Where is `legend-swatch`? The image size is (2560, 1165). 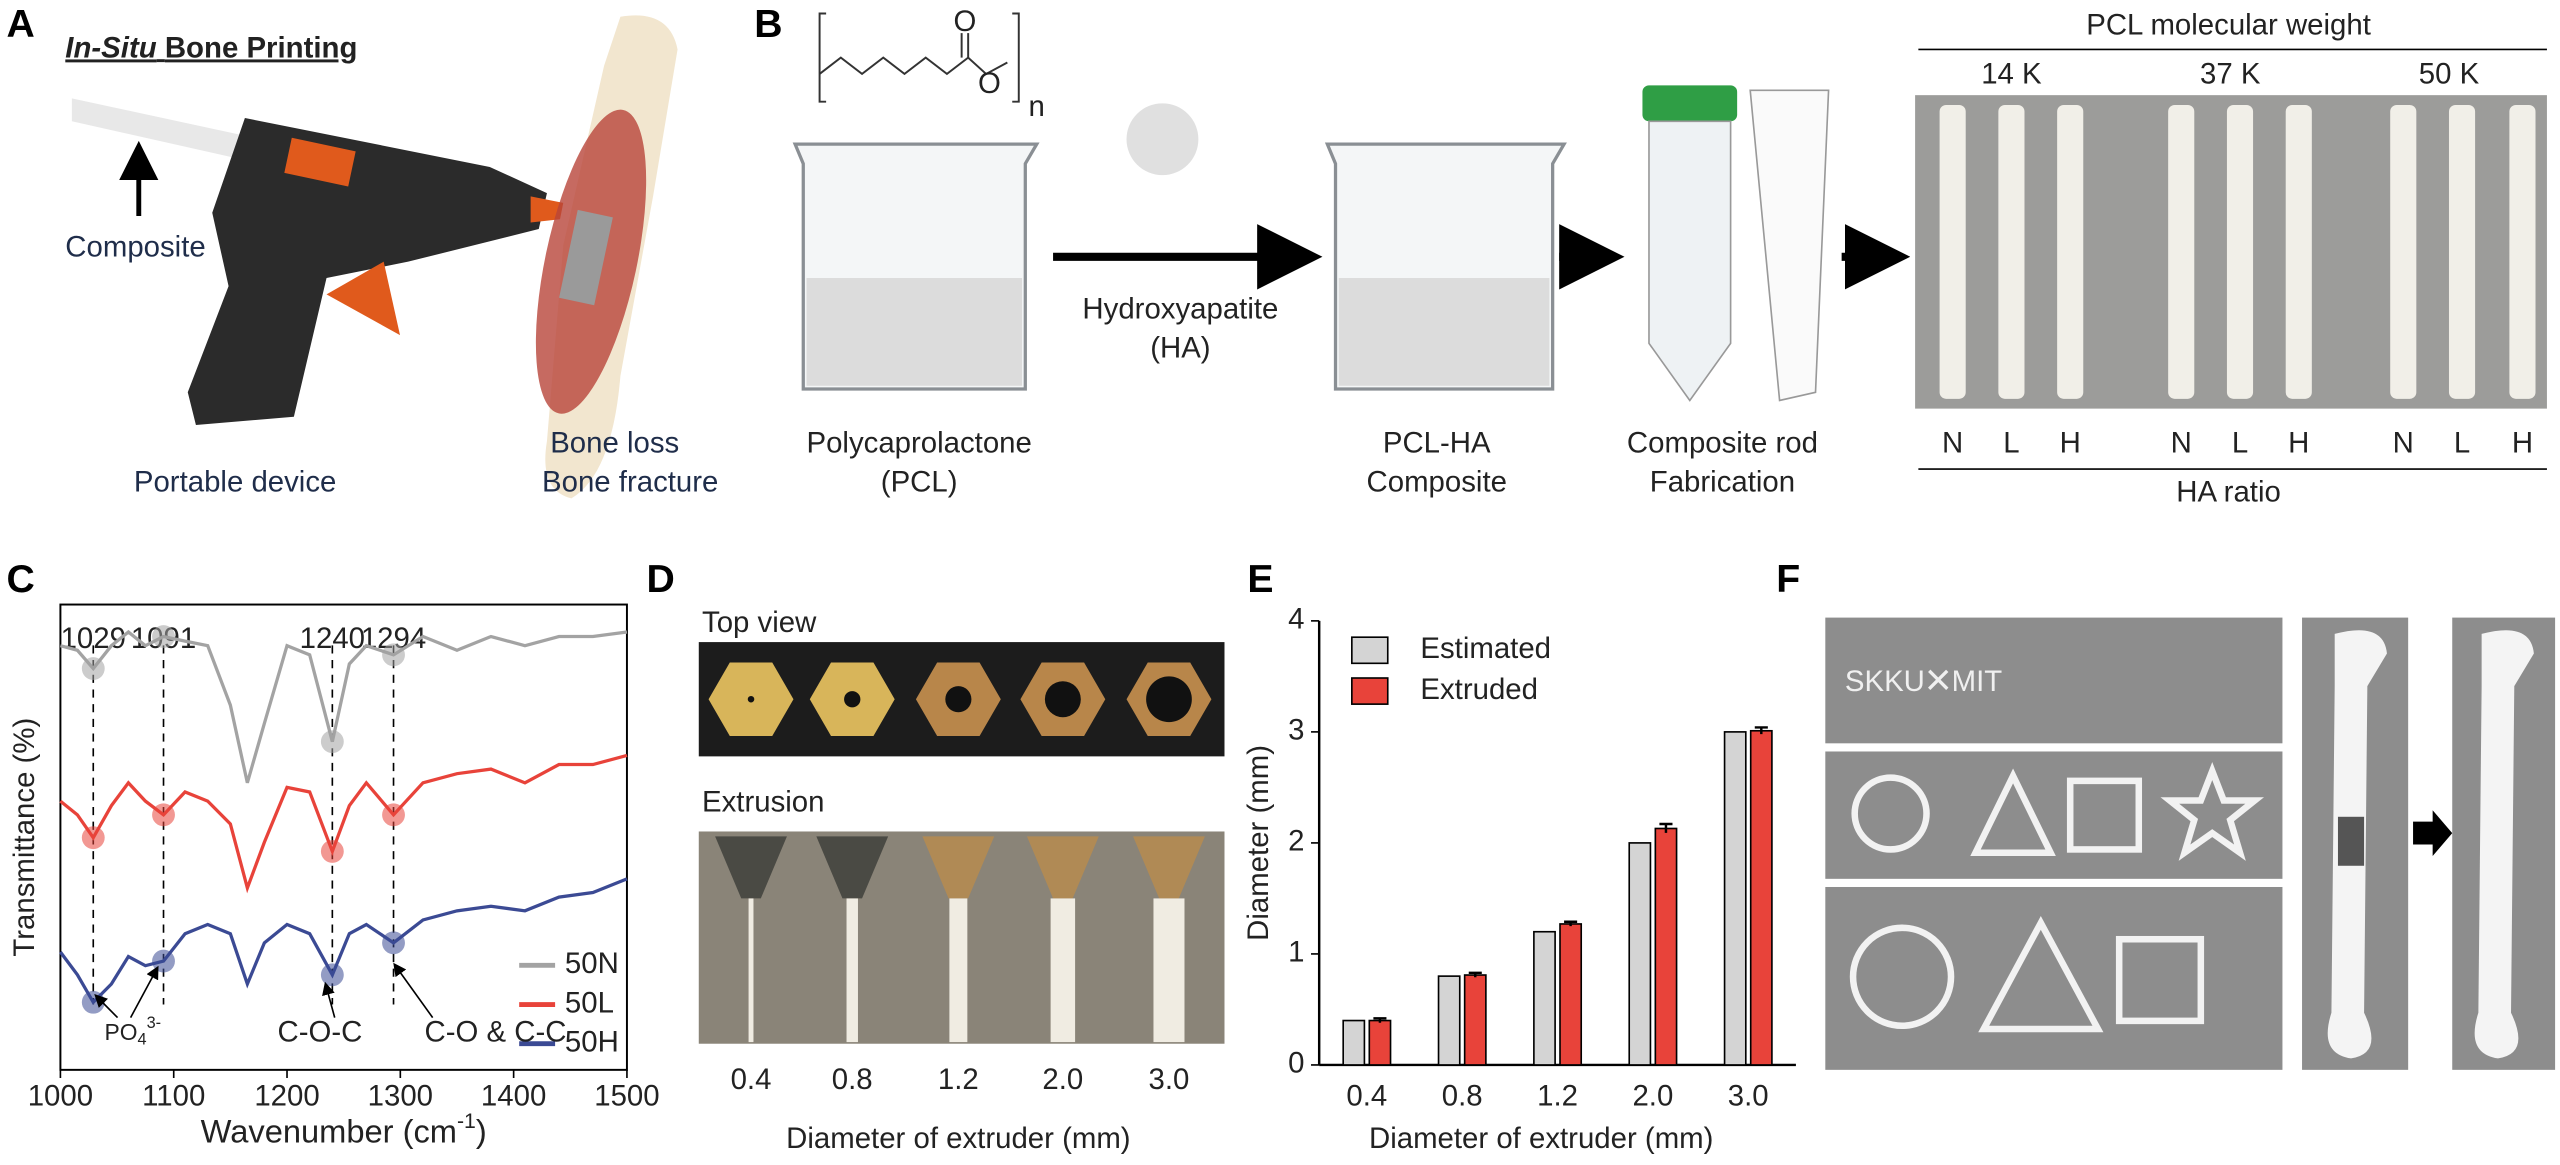
legend-swatch is located at coordinates (1370, 650).